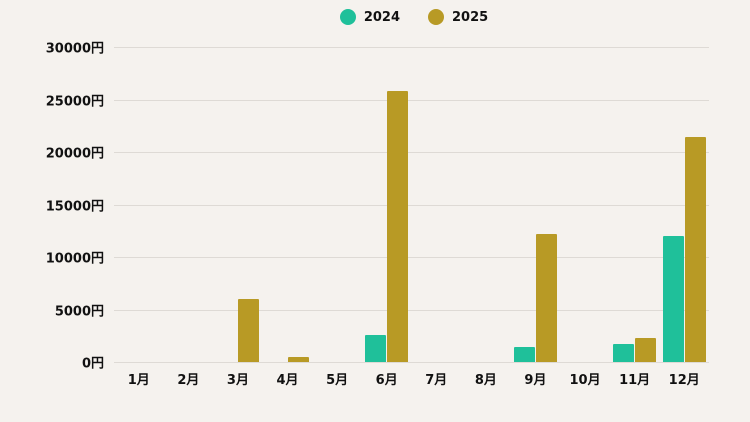 This screenshot has height=422, width=750. I want to click on legend-marker-2024, so click(347, 17).